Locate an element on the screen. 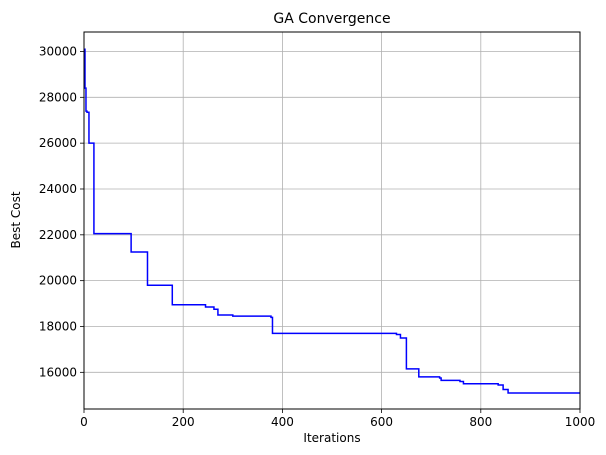  x-tick-label: 400 is located at coordinates (282, 422).